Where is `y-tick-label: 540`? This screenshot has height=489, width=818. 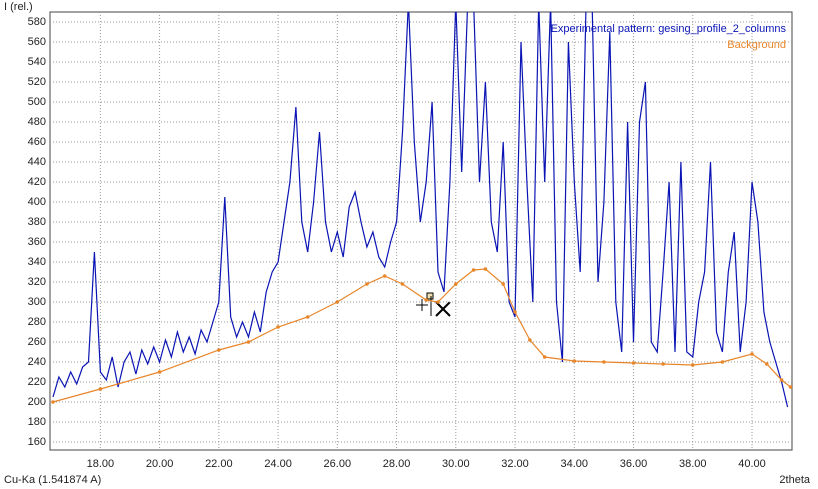
y-tick-label: 540 is located at coordinates (37, 62).